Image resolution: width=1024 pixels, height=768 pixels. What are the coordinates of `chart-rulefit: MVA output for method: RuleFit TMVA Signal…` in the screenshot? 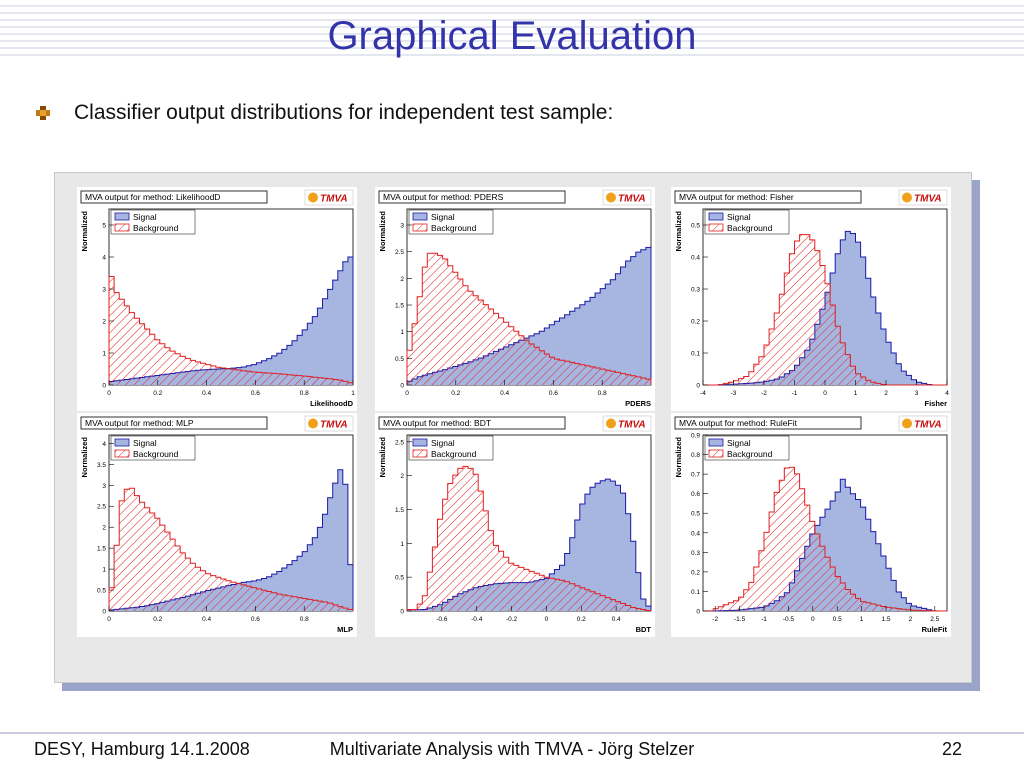 It's located at (811, 525).